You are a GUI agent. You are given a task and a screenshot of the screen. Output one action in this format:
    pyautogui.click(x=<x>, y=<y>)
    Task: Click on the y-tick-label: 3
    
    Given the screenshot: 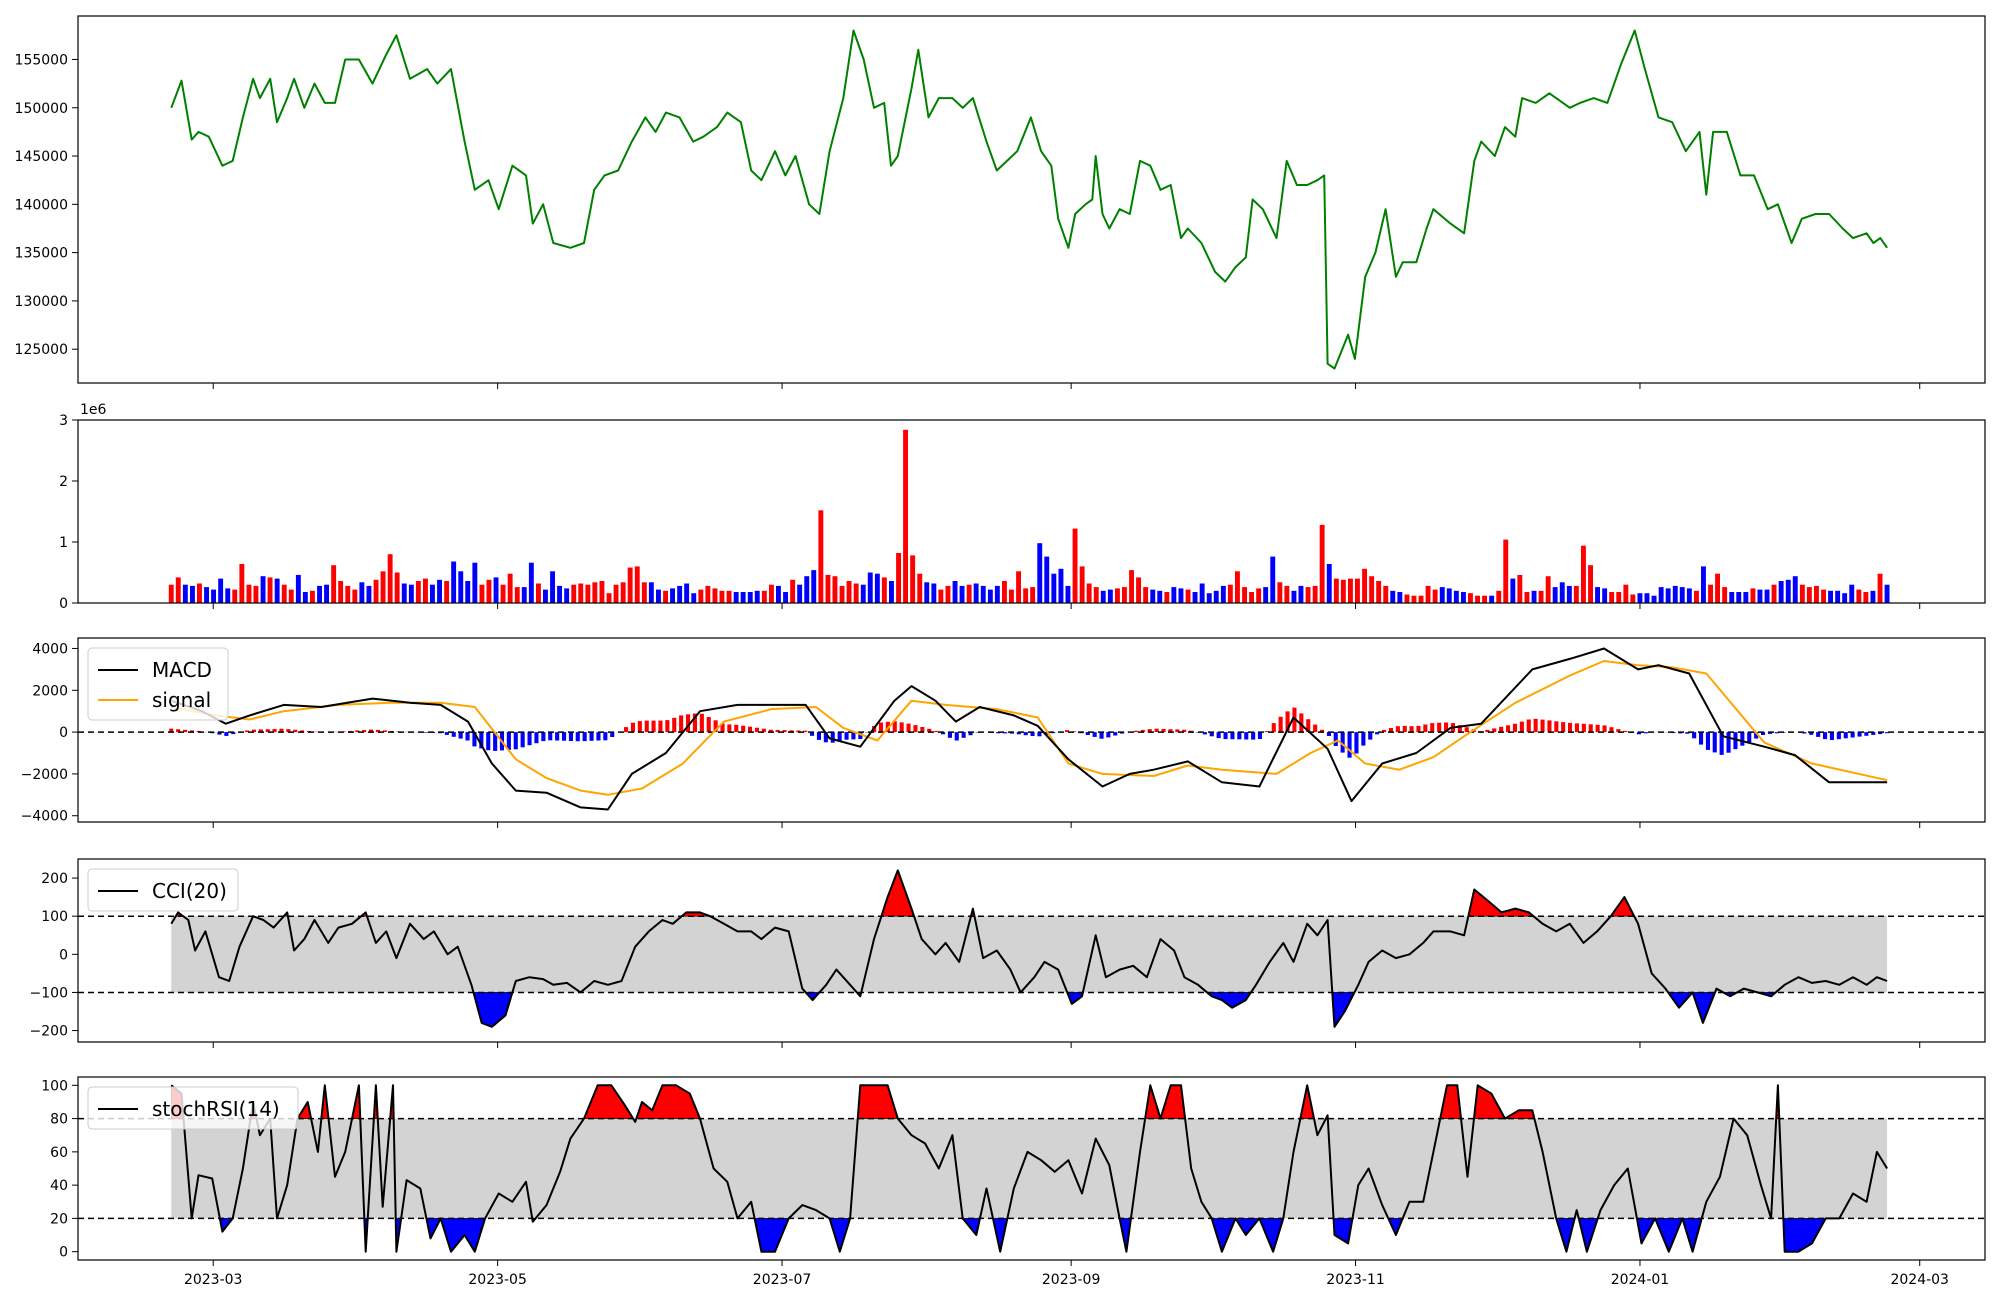 What is the action you would take?
    pyautogui.click(x=63, y=421)
    